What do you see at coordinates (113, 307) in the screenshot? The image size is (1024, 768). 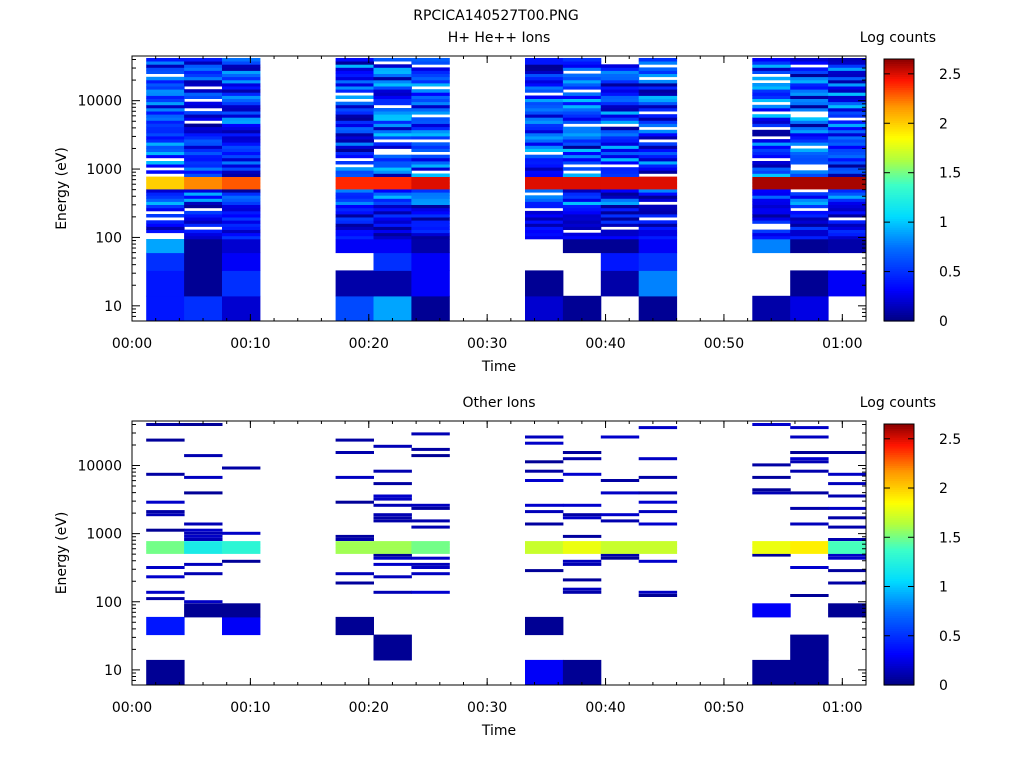 I see `y-tick-label: 10` at bounding box center [113, 307].